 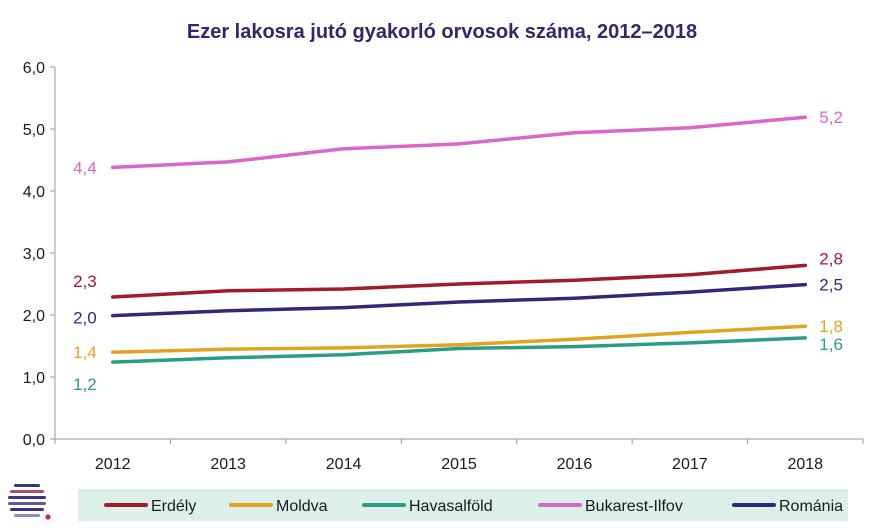 I want to click on data-label-start: 4,4, so click(x=85, y=167).